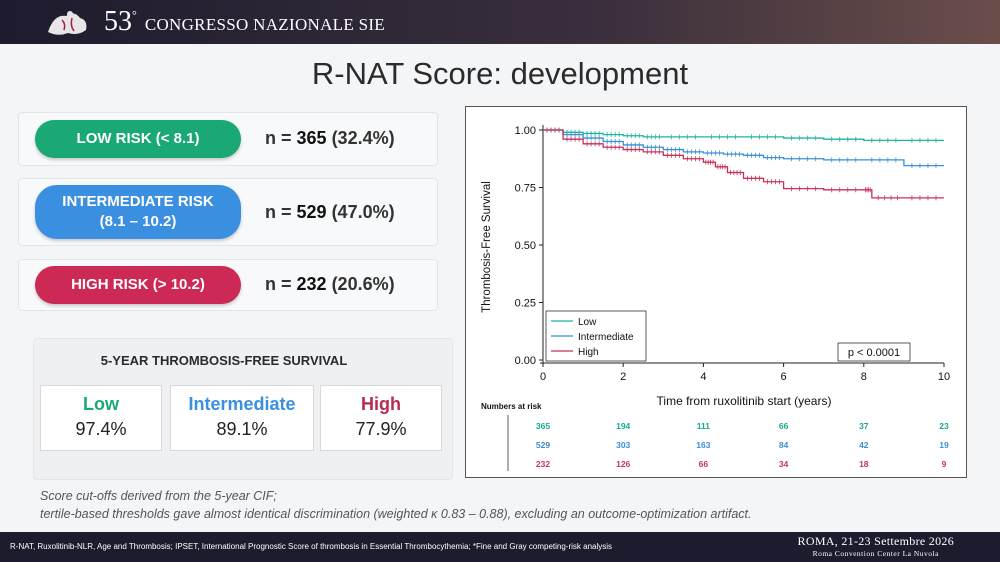  What do you see at coordinates (588, 352) in the screenshot?
I see `legend-high: High` at bounding box center [588, 352].